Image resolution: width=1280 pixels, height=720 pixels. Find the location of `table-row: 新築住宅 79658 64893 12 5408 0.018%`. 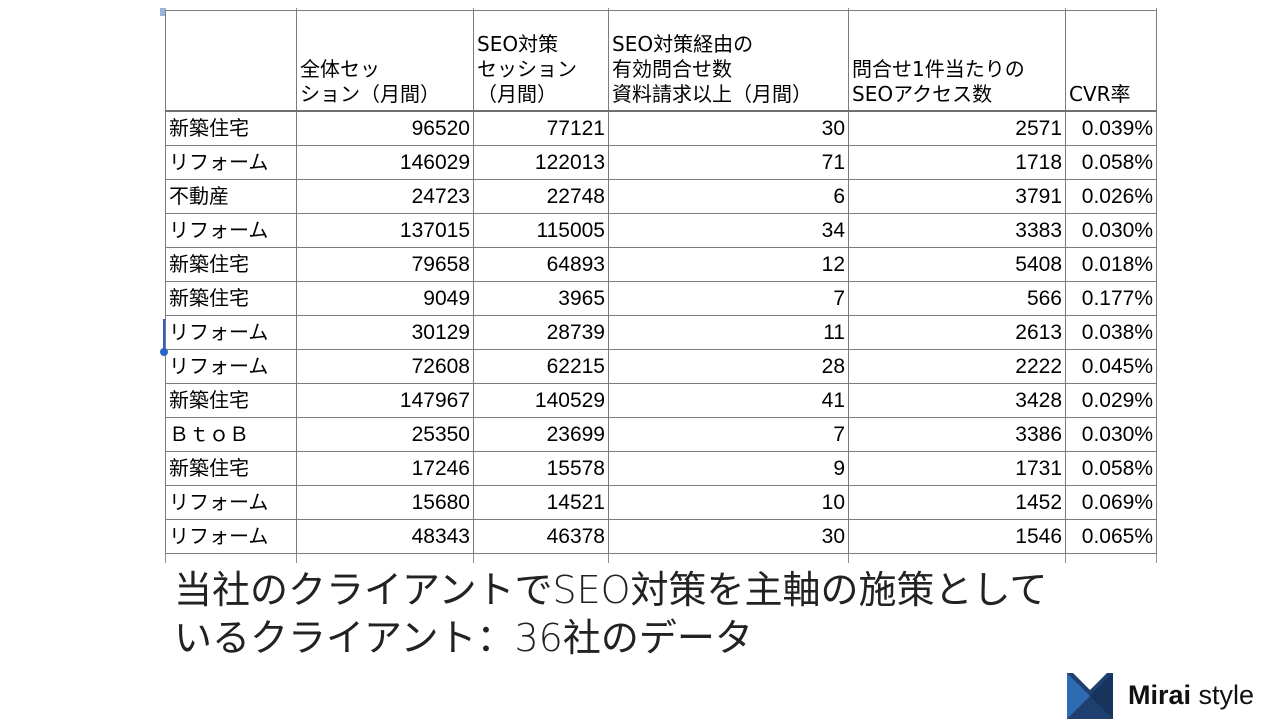

table-row: 新築住宅 79658 64893 12 5408 0.018% is located at coordinates (661, 264).